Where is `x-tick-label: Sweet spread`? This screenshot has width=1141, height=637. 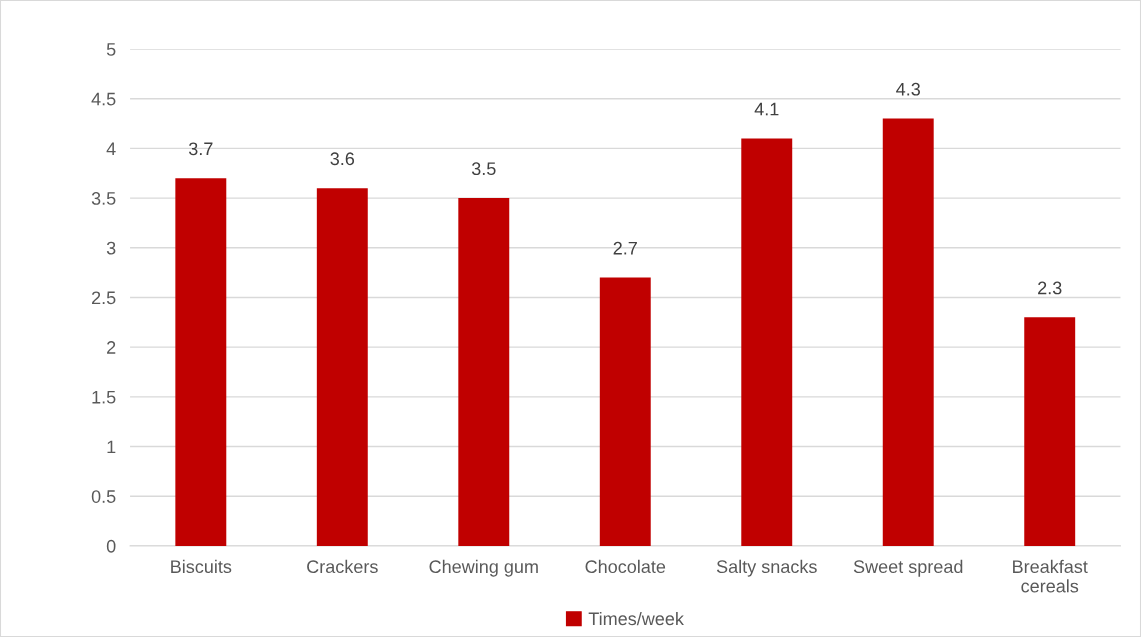
x-tick-label: Sweet spread is located at coordinates (908, 568).